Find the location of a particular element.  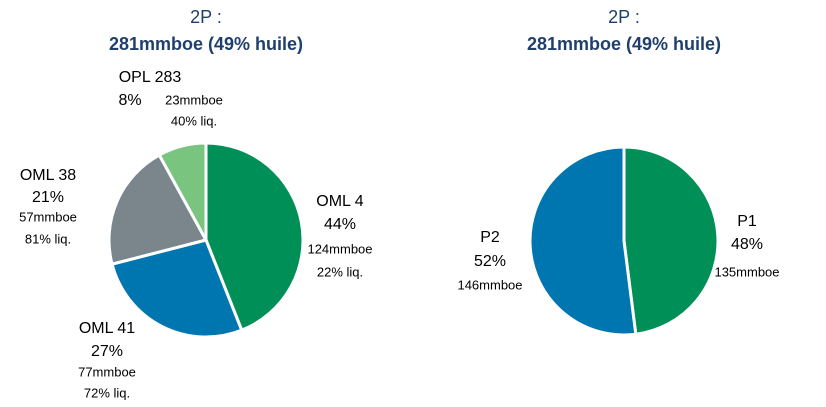

slice-volume: 77mmboe is located at coordinates (107, 371).